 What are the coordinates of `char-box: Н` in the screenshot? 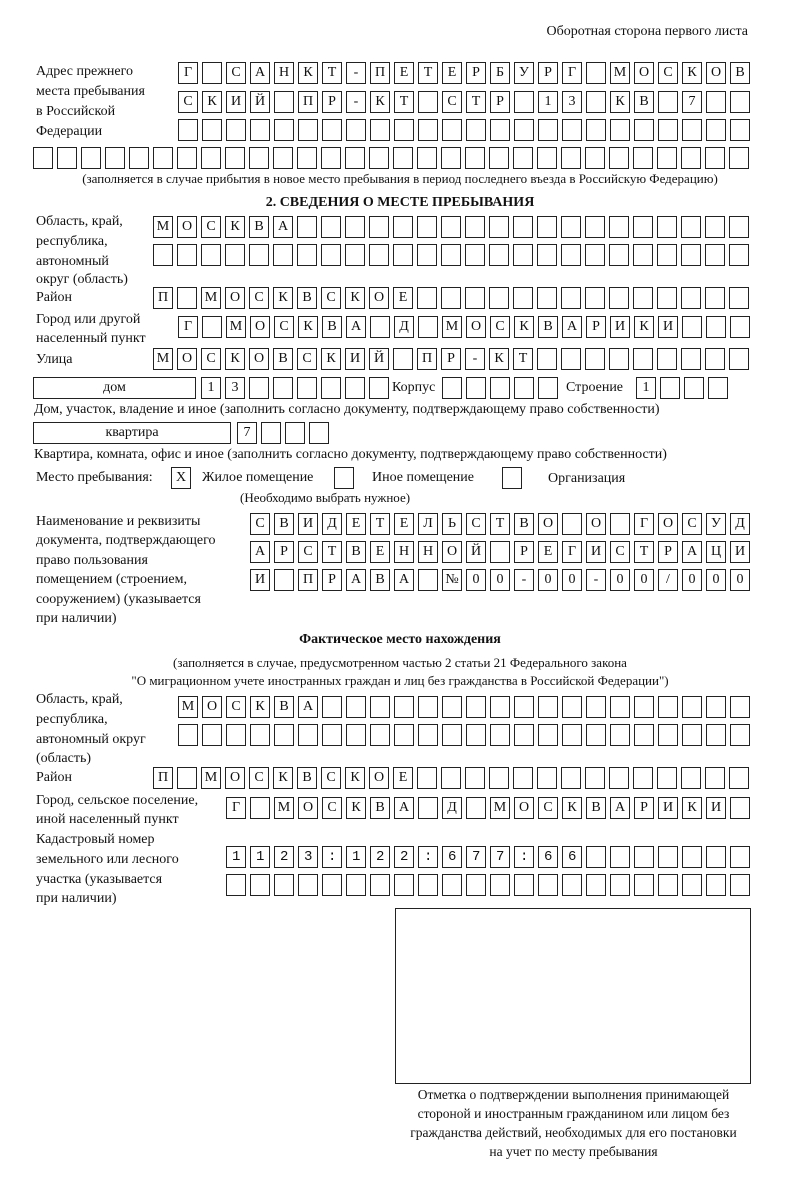 It's located at (284, 73).